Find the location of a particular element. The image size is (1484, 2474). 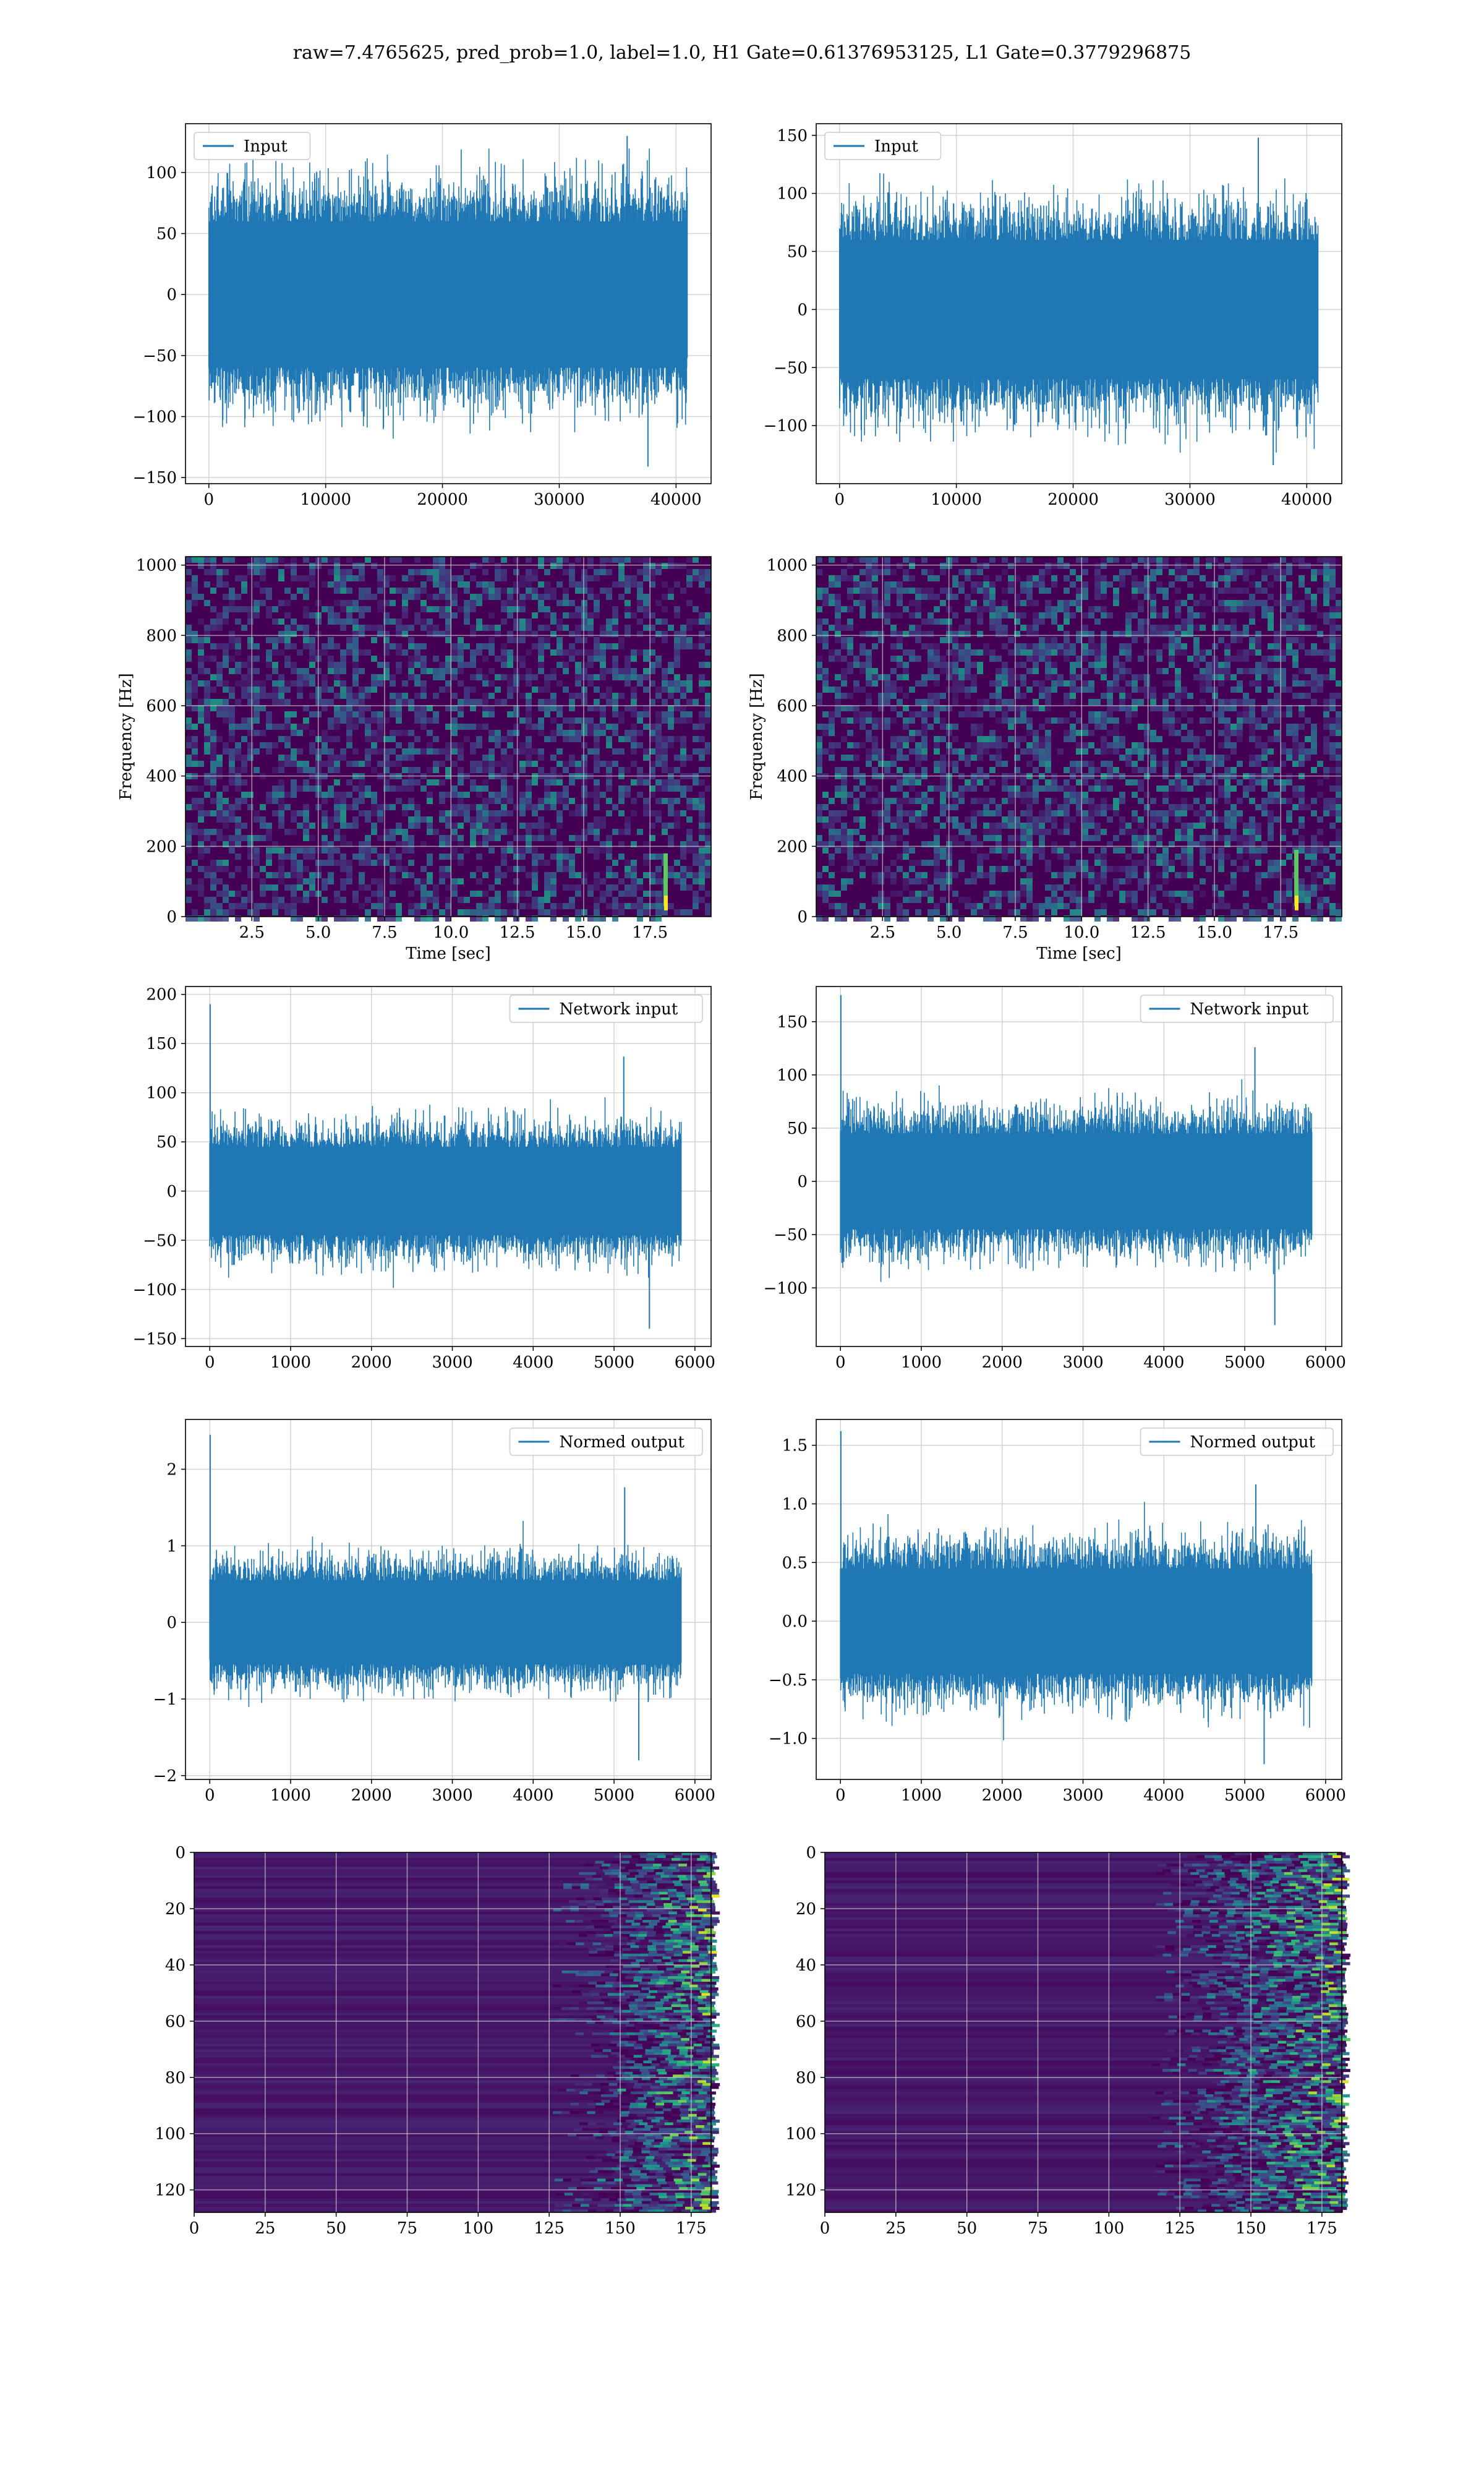

chirp-peak is located at coordinates (1297, 902).